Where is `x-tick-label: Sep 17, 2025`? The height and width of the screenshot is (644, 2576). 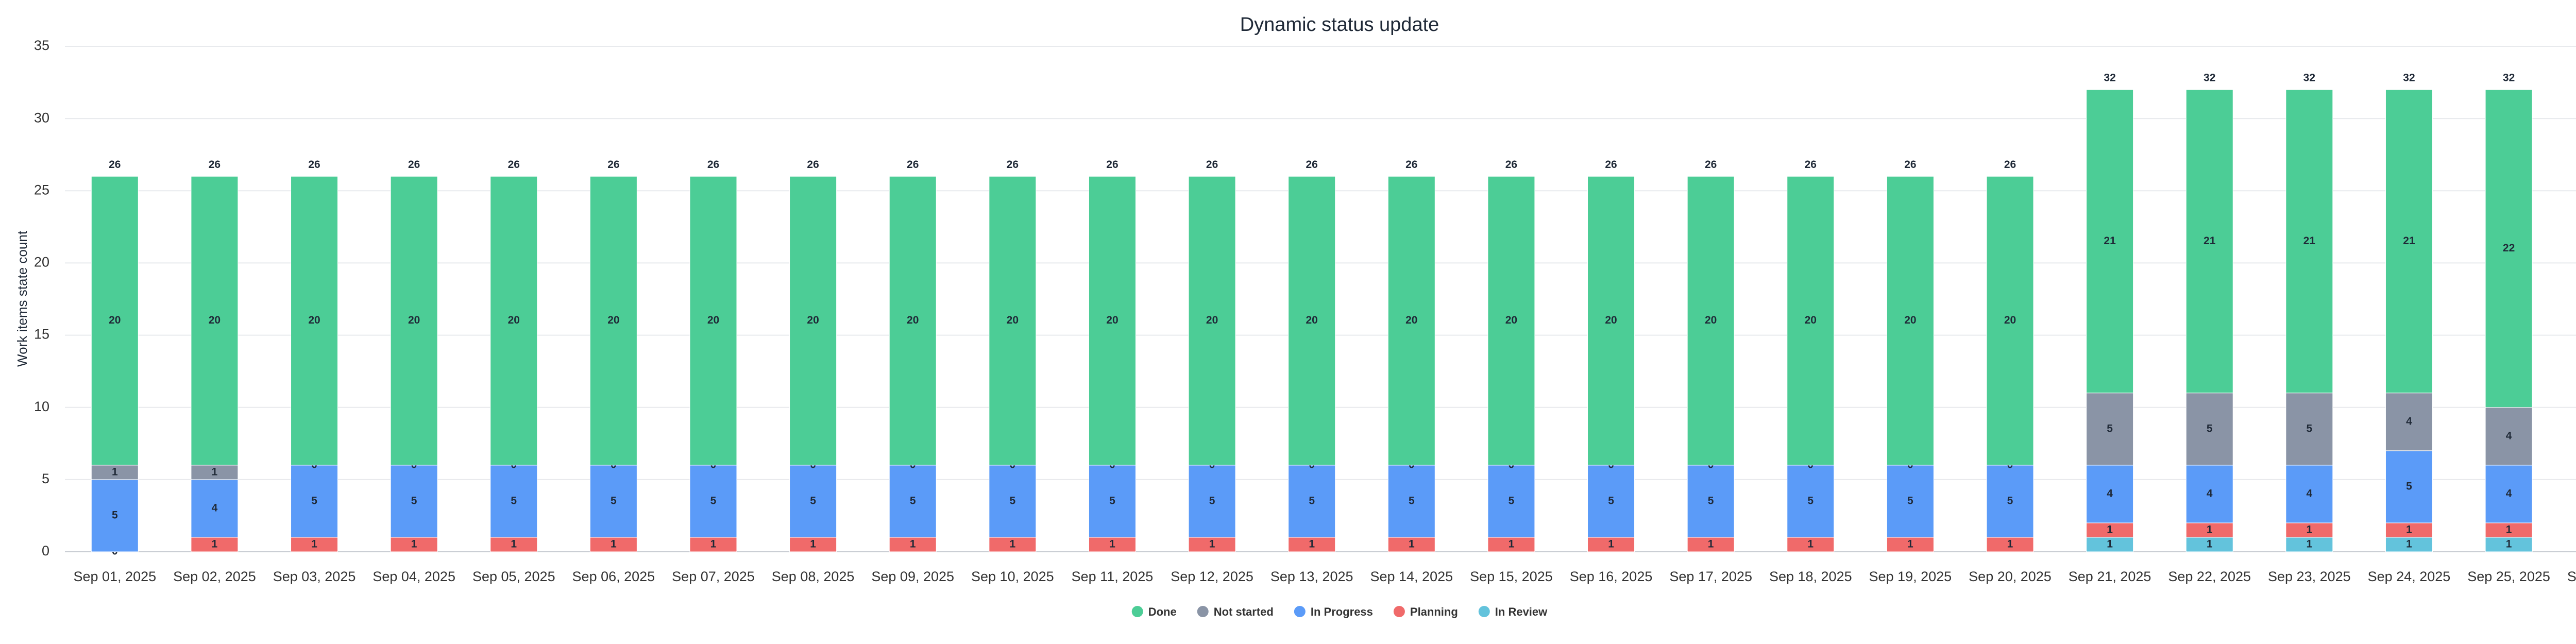
x-tick-label: Sep 17, 2025 is located at coordinates (1710, 576).